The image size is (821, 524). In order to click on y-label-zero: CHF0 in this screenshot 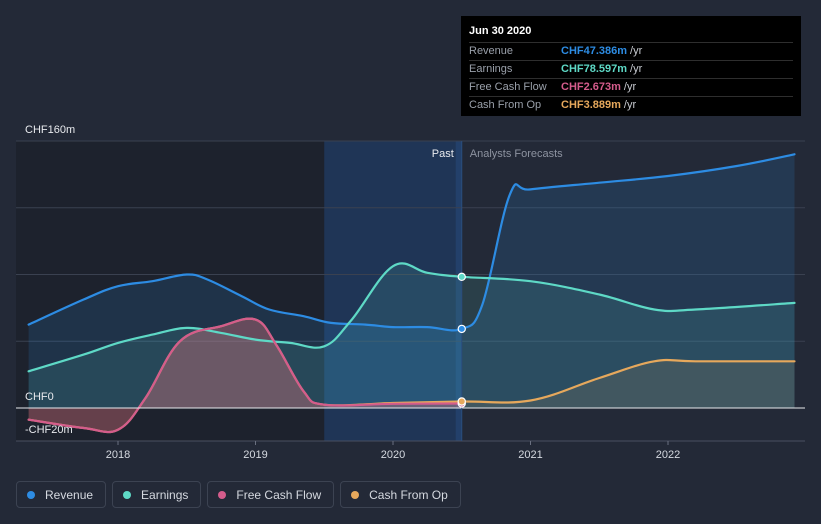, I will do `click(39, 397)`.